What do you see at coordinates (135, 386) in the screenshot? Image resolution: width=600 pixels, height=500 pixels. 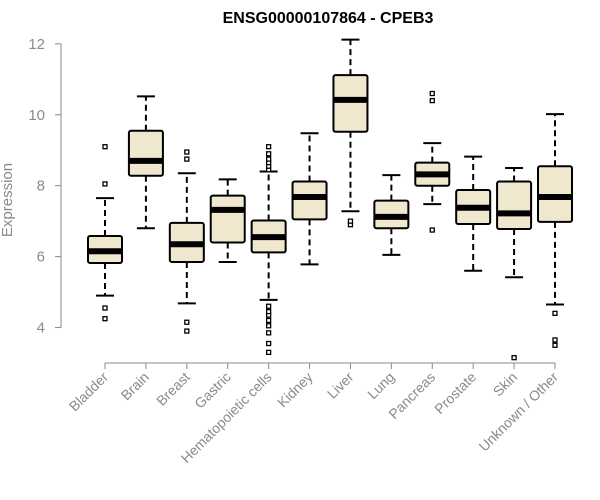 I see `x-tick-label: Brain` at bounding box center [135, 386].